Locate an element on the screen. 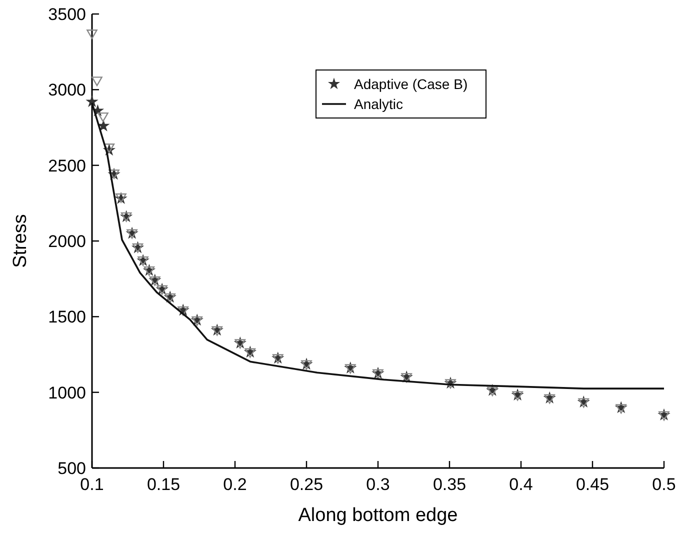 The image size is (682, 535). y-tick-label: 3000 is located at coordinates (67, 90).